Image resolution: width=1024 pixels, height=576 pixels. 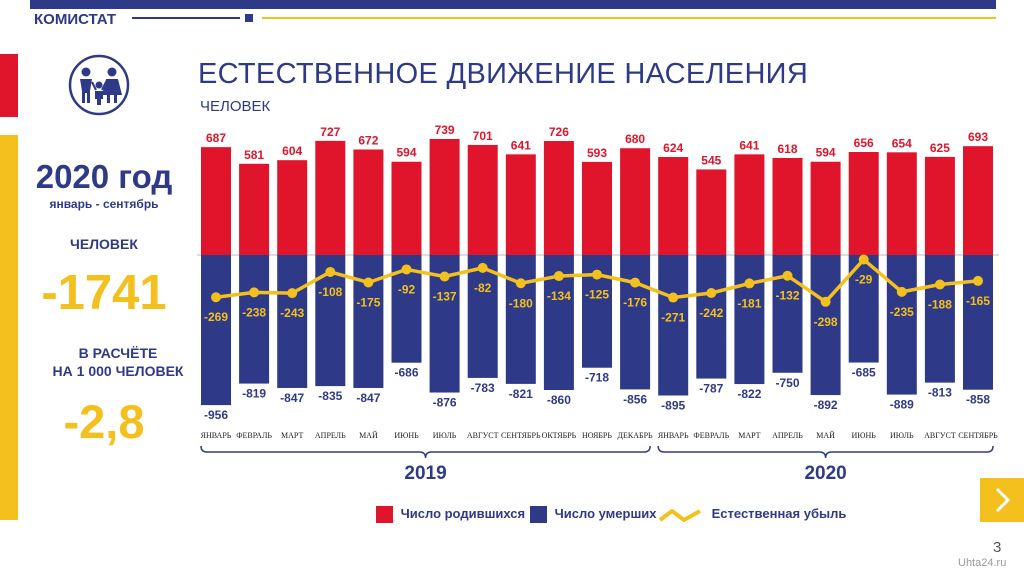 I want to click on data-label-births: 641, so click(x=521, y=145).